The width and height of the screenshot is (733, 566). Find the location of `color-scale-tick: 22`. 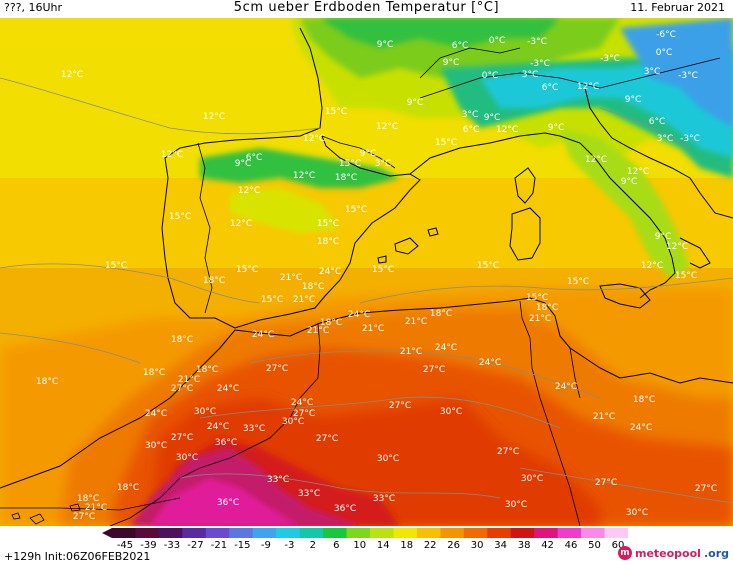

color-scale-tick: 22 is located at coordinates (430, 545).